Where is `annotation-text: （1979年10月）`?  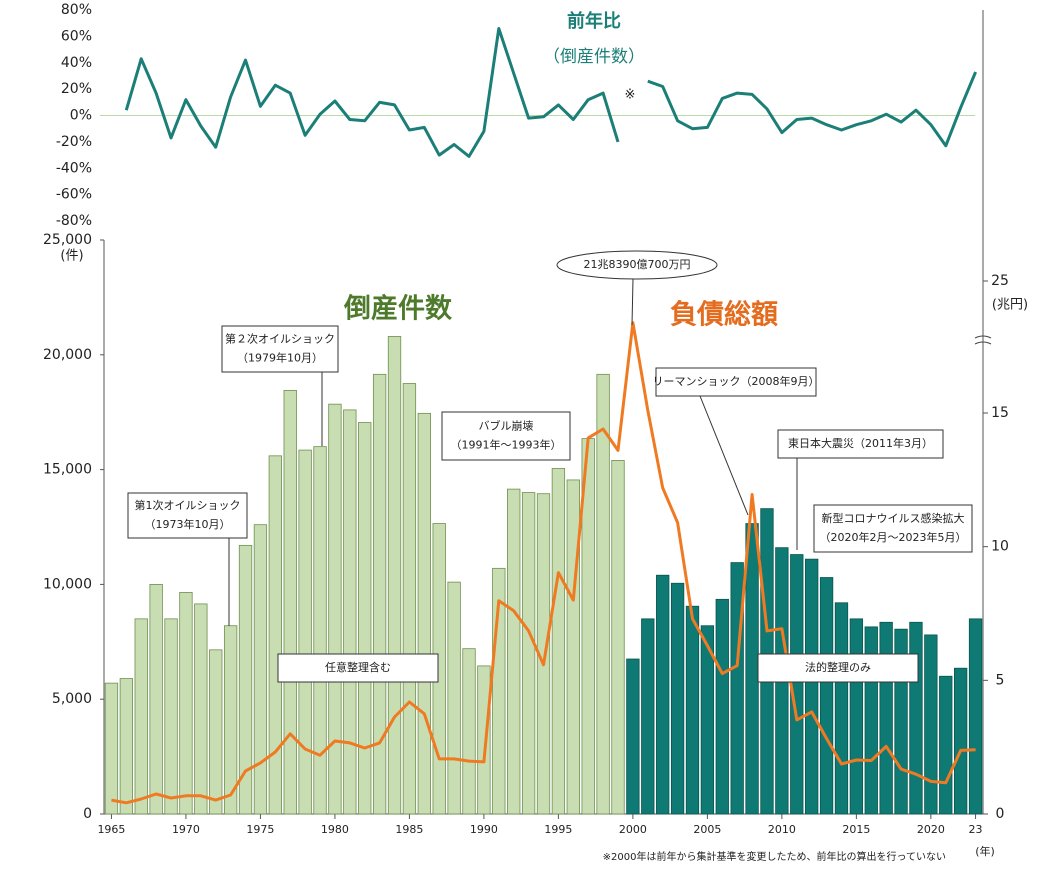
annotation-text: （1979年10月） is located at coordinates (280, 358).